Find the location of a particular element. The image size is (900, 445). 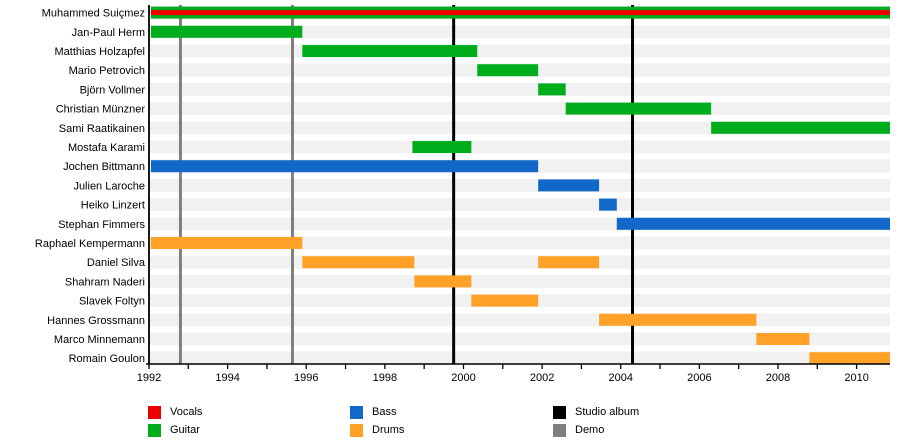

member-label: Jan-Paul Herm is located at coordinates (108, 33).